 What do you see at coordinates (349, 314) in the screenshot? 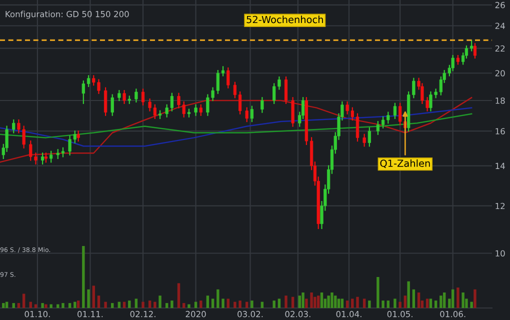
I see `x-tick-label: 01.04.` at bounding box center [349, 314].